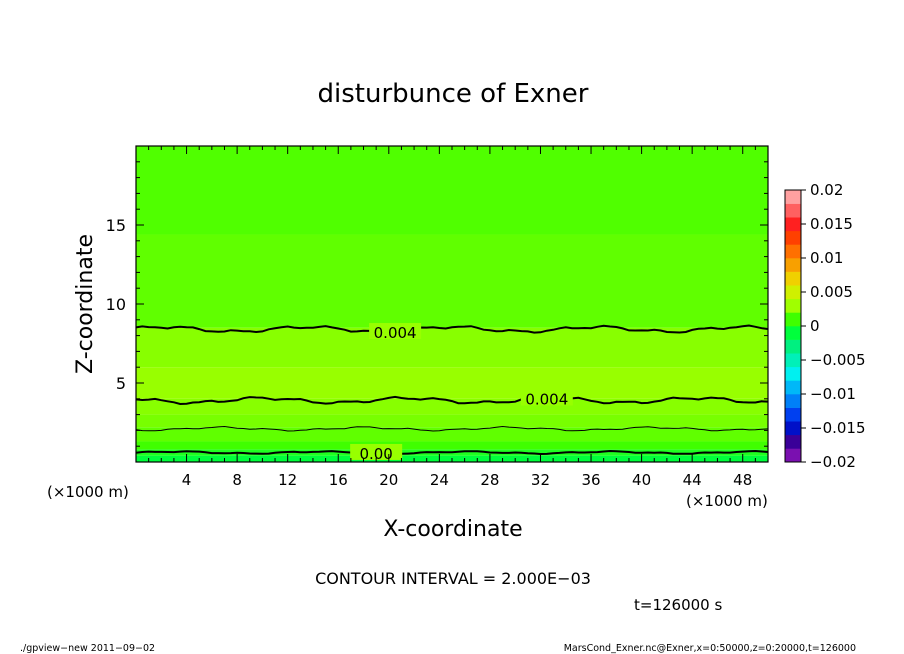 This screenshot has height=654, width=904. Describe the element at coordinates (85, 304) in the screenshot. I see `y-axis-label: Z-coordinate` at that location.